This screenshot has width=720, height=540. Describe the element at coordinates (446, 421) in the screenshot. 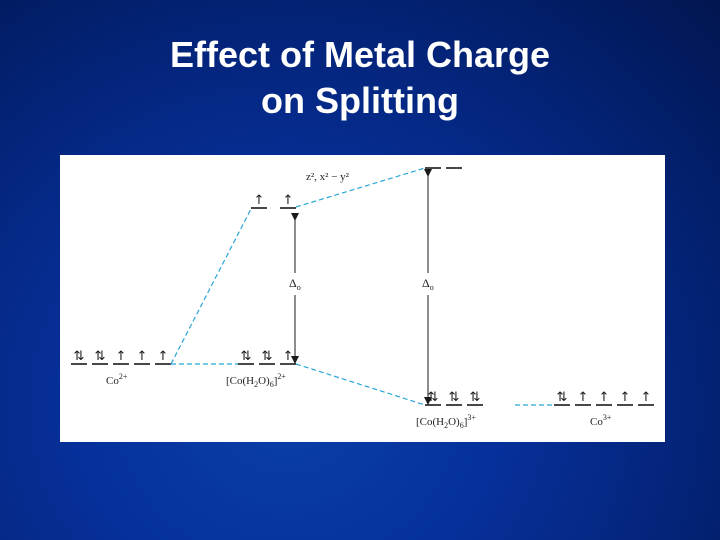

I see `co3-complex-label: [Co(H2O)6]3+` at that location.